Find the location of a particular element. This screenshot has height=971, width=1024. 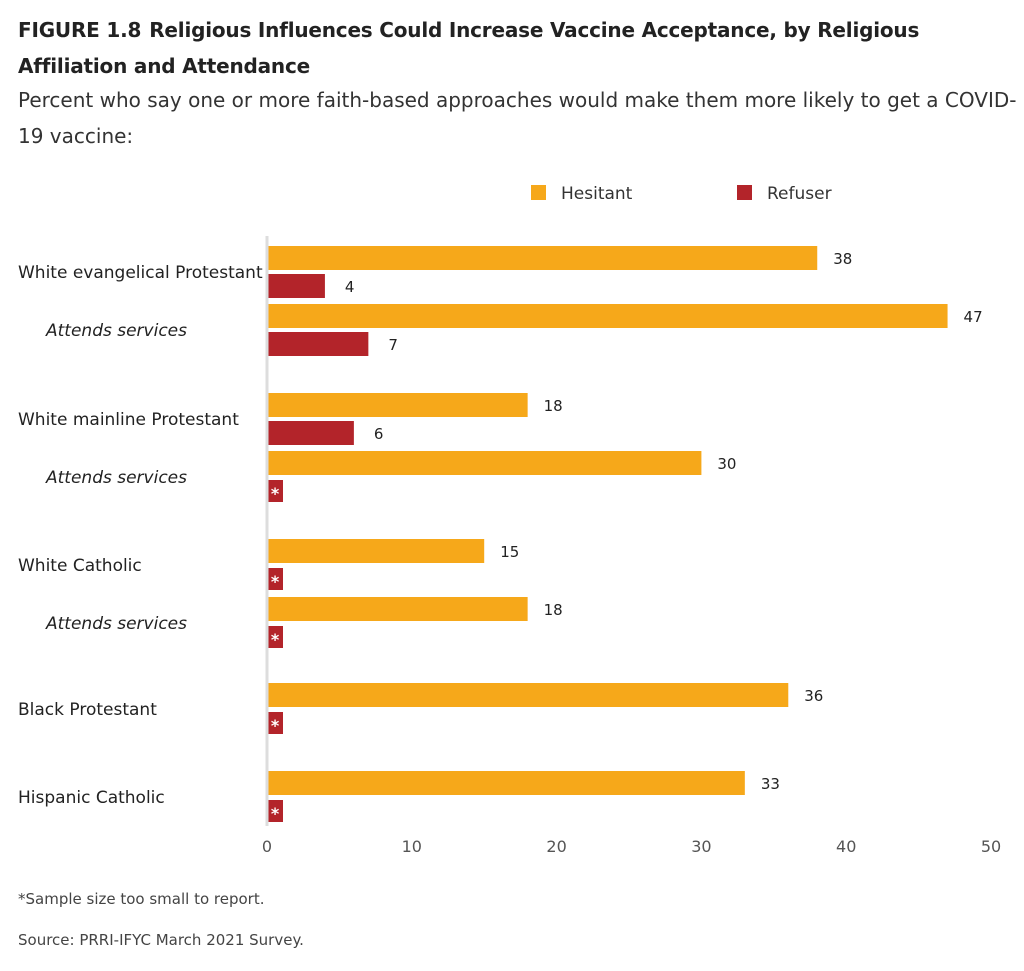

data-label-refuser: 4 is located at coordinates (350, 287).